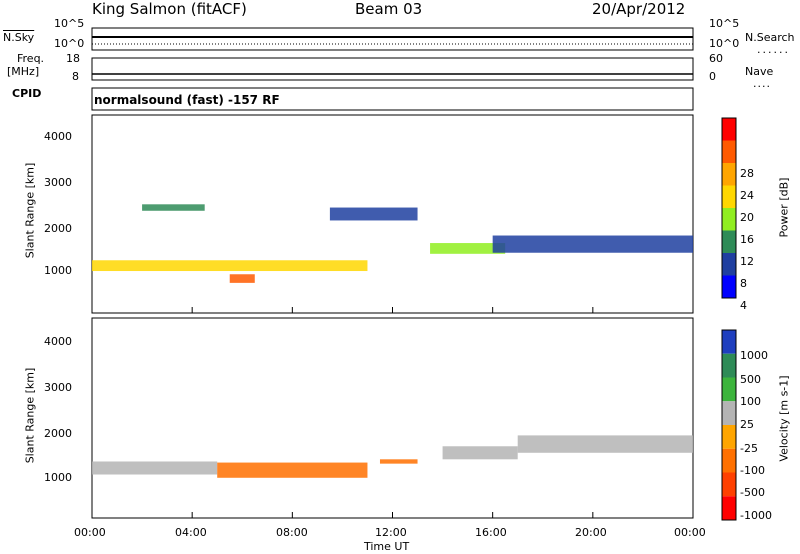 The width and height of the screenshot is (800, 554). Describe the element at coordinates (387, 546) in the screenshot. I see `x-axis-label: Time UT` at that location.